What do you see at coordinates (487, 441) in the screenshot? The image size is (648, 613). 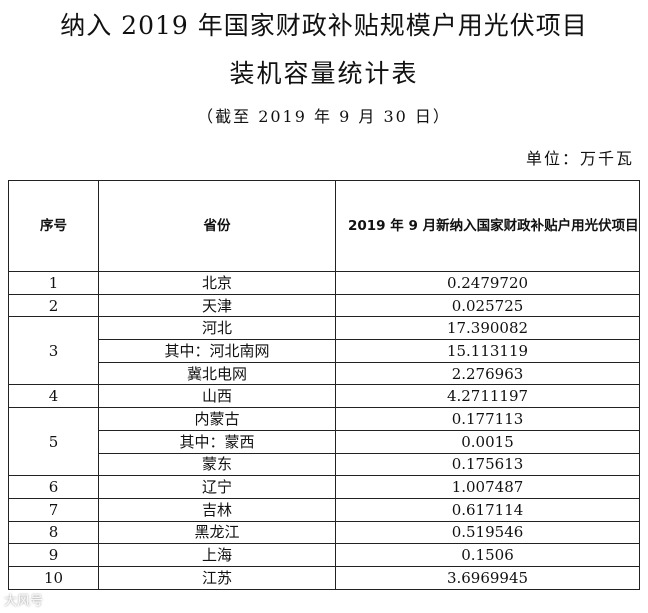 I see `capacity-cell: 0.0015` at bounding box center [487, 441].